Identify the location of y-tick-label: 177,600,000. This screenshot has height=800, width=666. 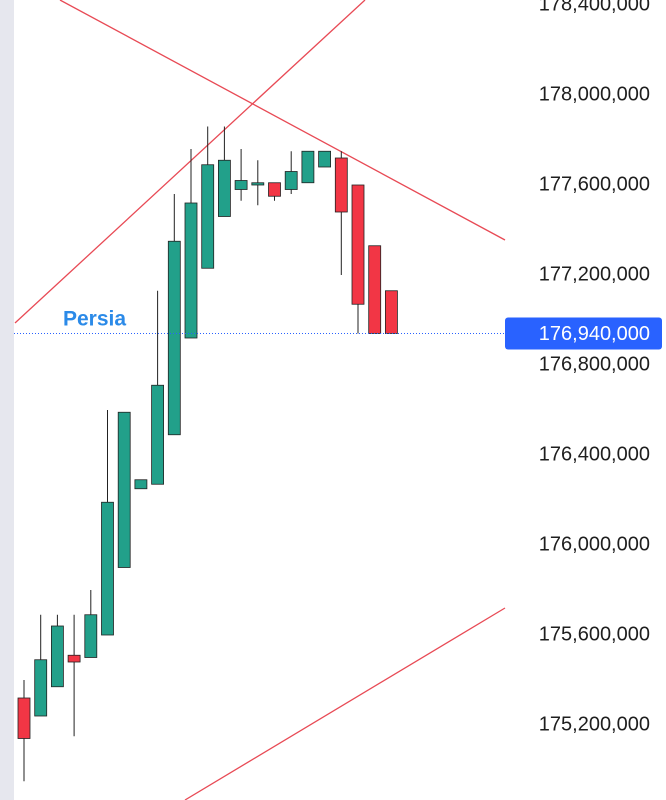
(594, 184).